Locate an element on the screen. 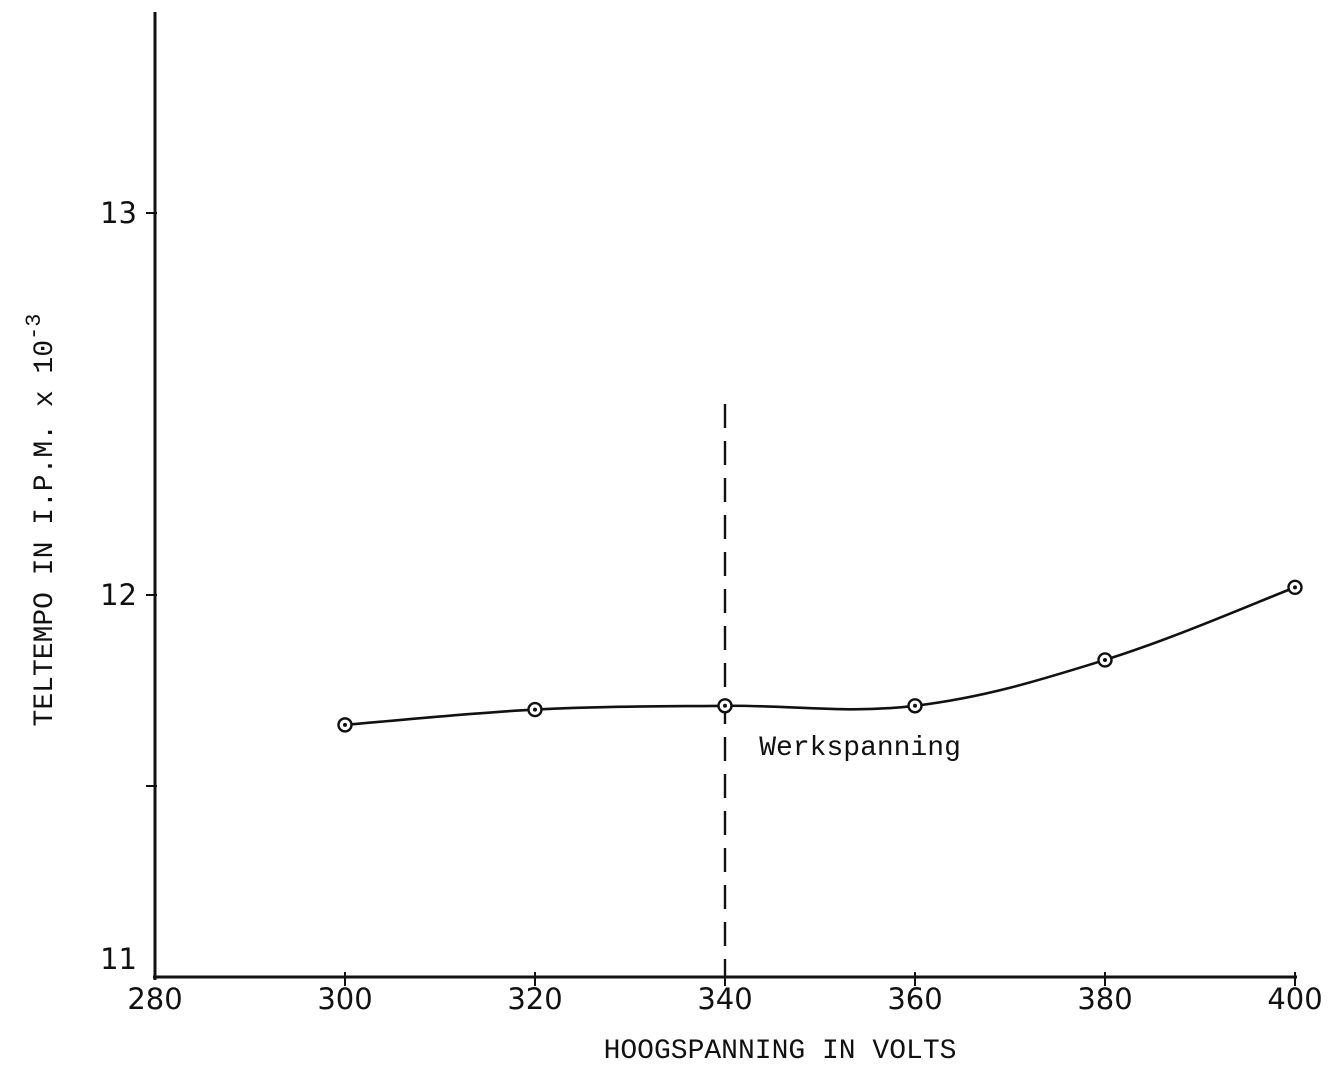 Image resolution: width=1344 pixels, height=1074 pixels. y-tick-label: 13 is located at coordinates (118, 213).